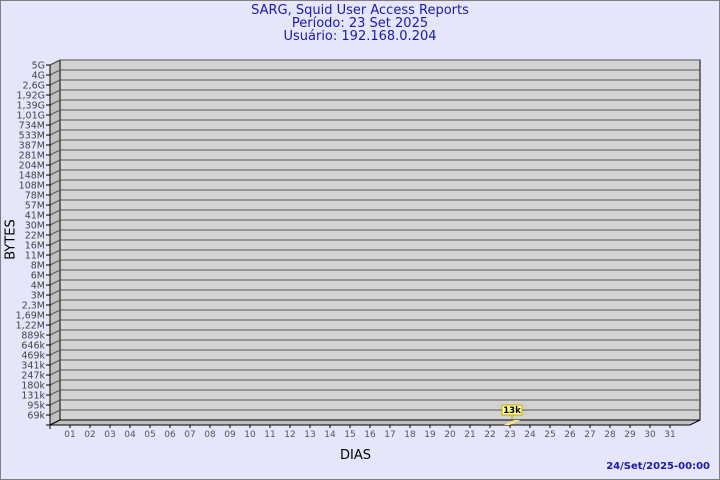 This screenshot has height=480, width=720. What do you see at coordinates (589, 435) in the screenshot?
I see `x-tick-label: 27` at bounding box center [589, 435].